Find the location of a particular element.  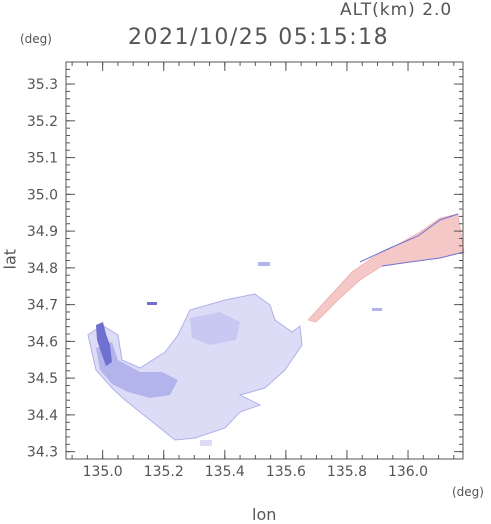

timestamp-title: 2021/10/25 05:15:18 is located at coordinates (259, 37).